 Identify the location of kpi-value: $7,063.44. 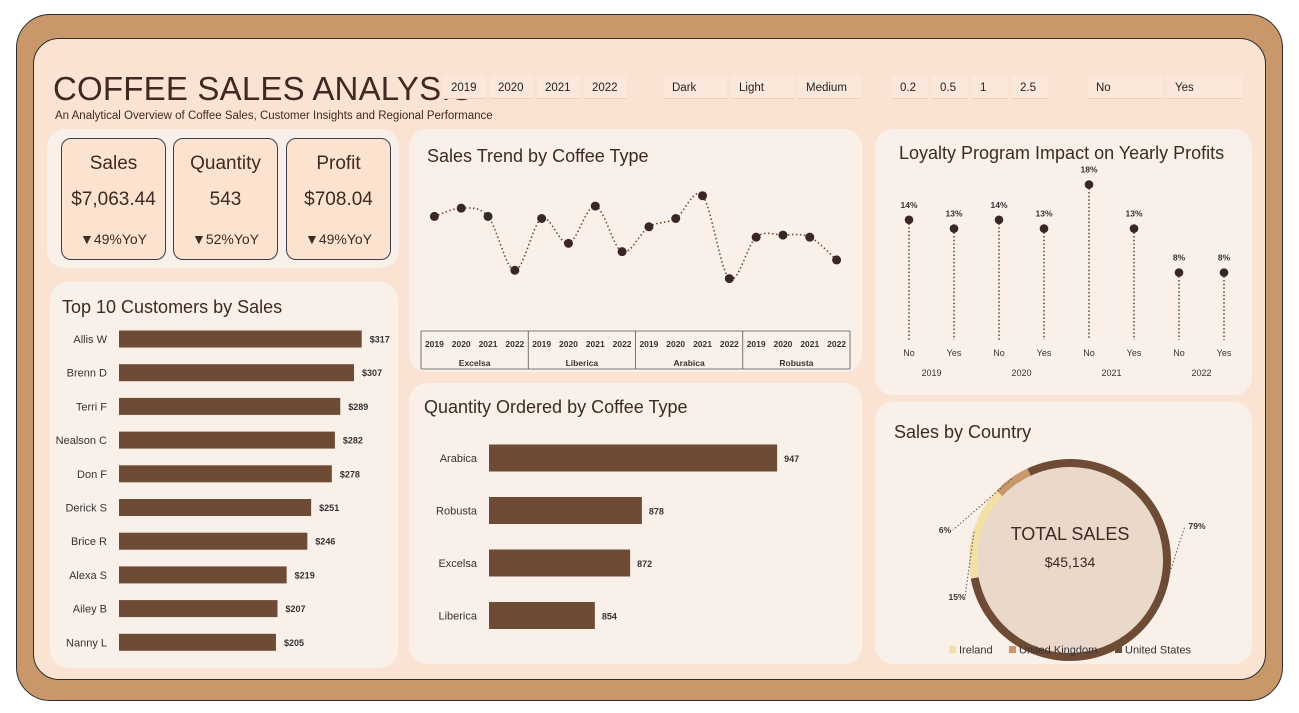
(113, 199).